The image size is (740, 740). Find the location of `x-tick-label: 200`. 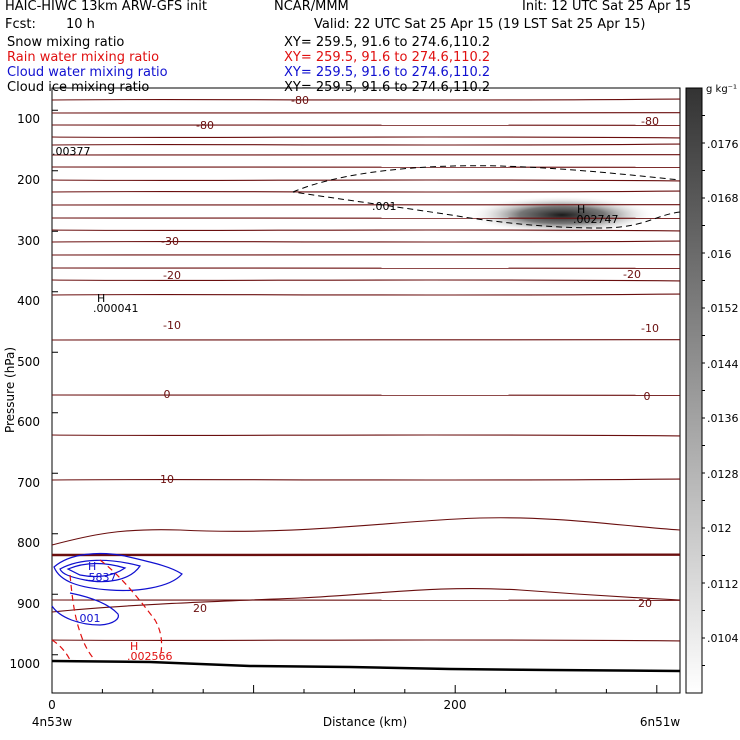

x-tick-label: 200 is located at coordinates (455, 705).